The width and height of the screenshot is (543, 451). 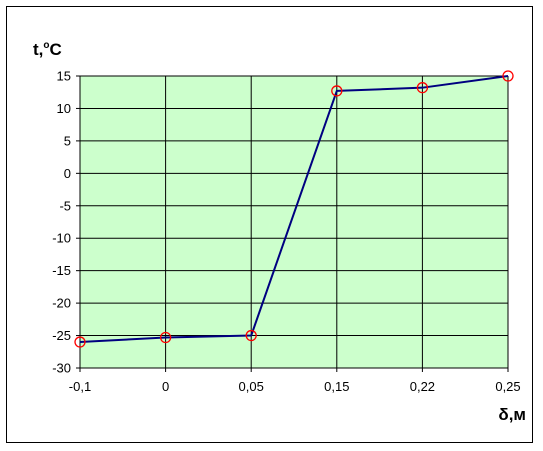 What do you see at coordinates (56, 49) in the screenshot?
I see `y-axis-title-unit: C` at bounding box center [56, 49].